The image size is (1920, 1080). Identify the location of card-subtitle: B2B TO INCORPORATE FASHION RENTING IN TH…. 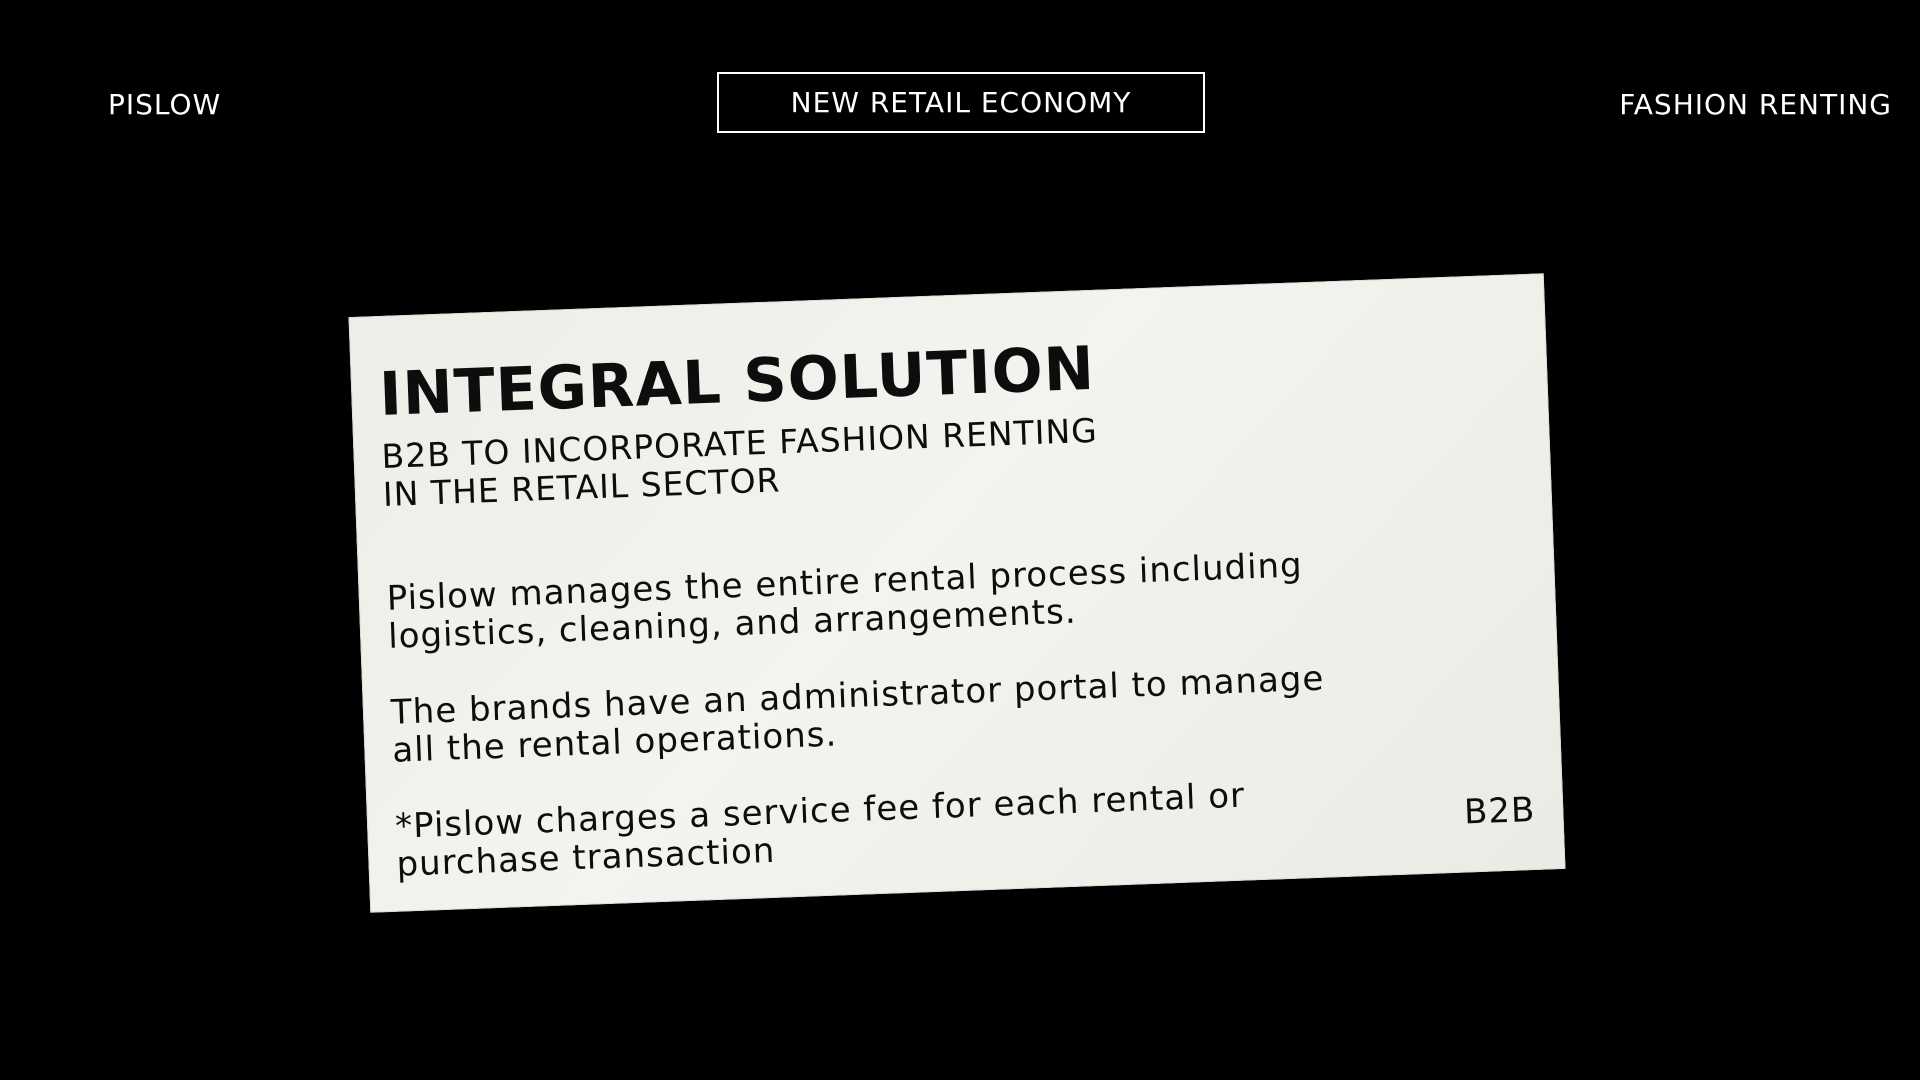
(739, 462).